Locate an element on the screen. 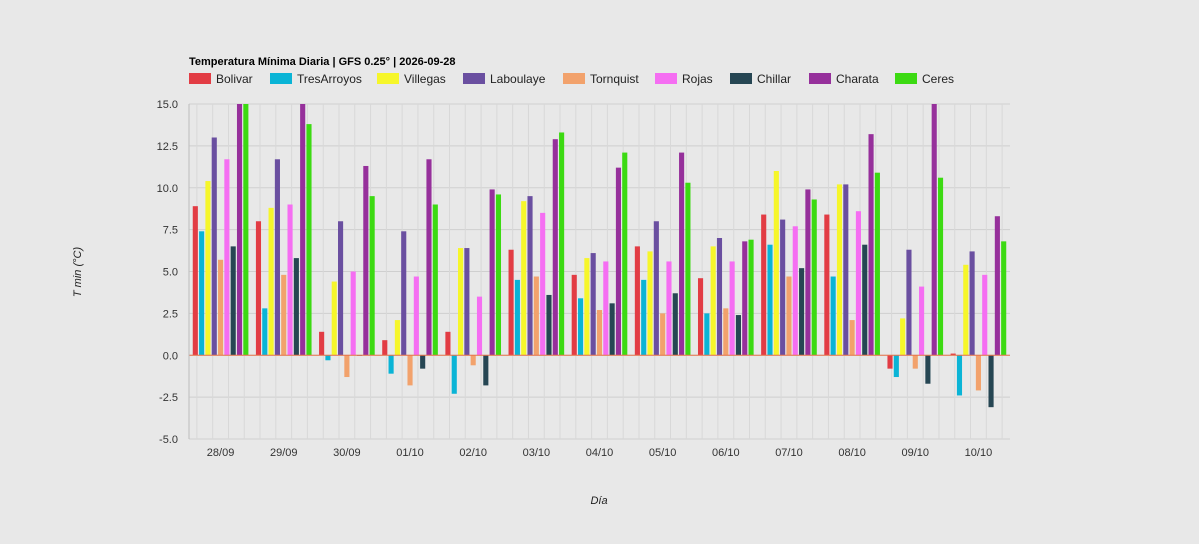 Image resolution: width=1199 pixels, height=544 pixels. legend-label: Laboulaye is located at coordinates (518, 79).